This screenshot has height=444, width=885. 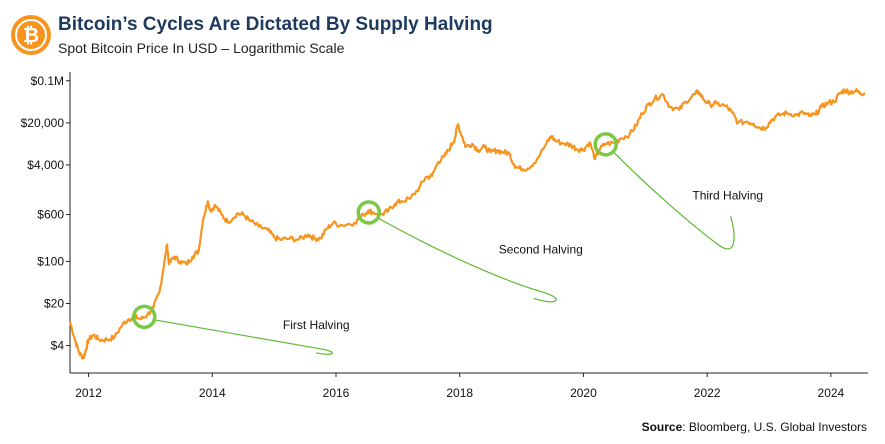 I want to click on x-tick-label: 2022, so click(x=707, y=393).